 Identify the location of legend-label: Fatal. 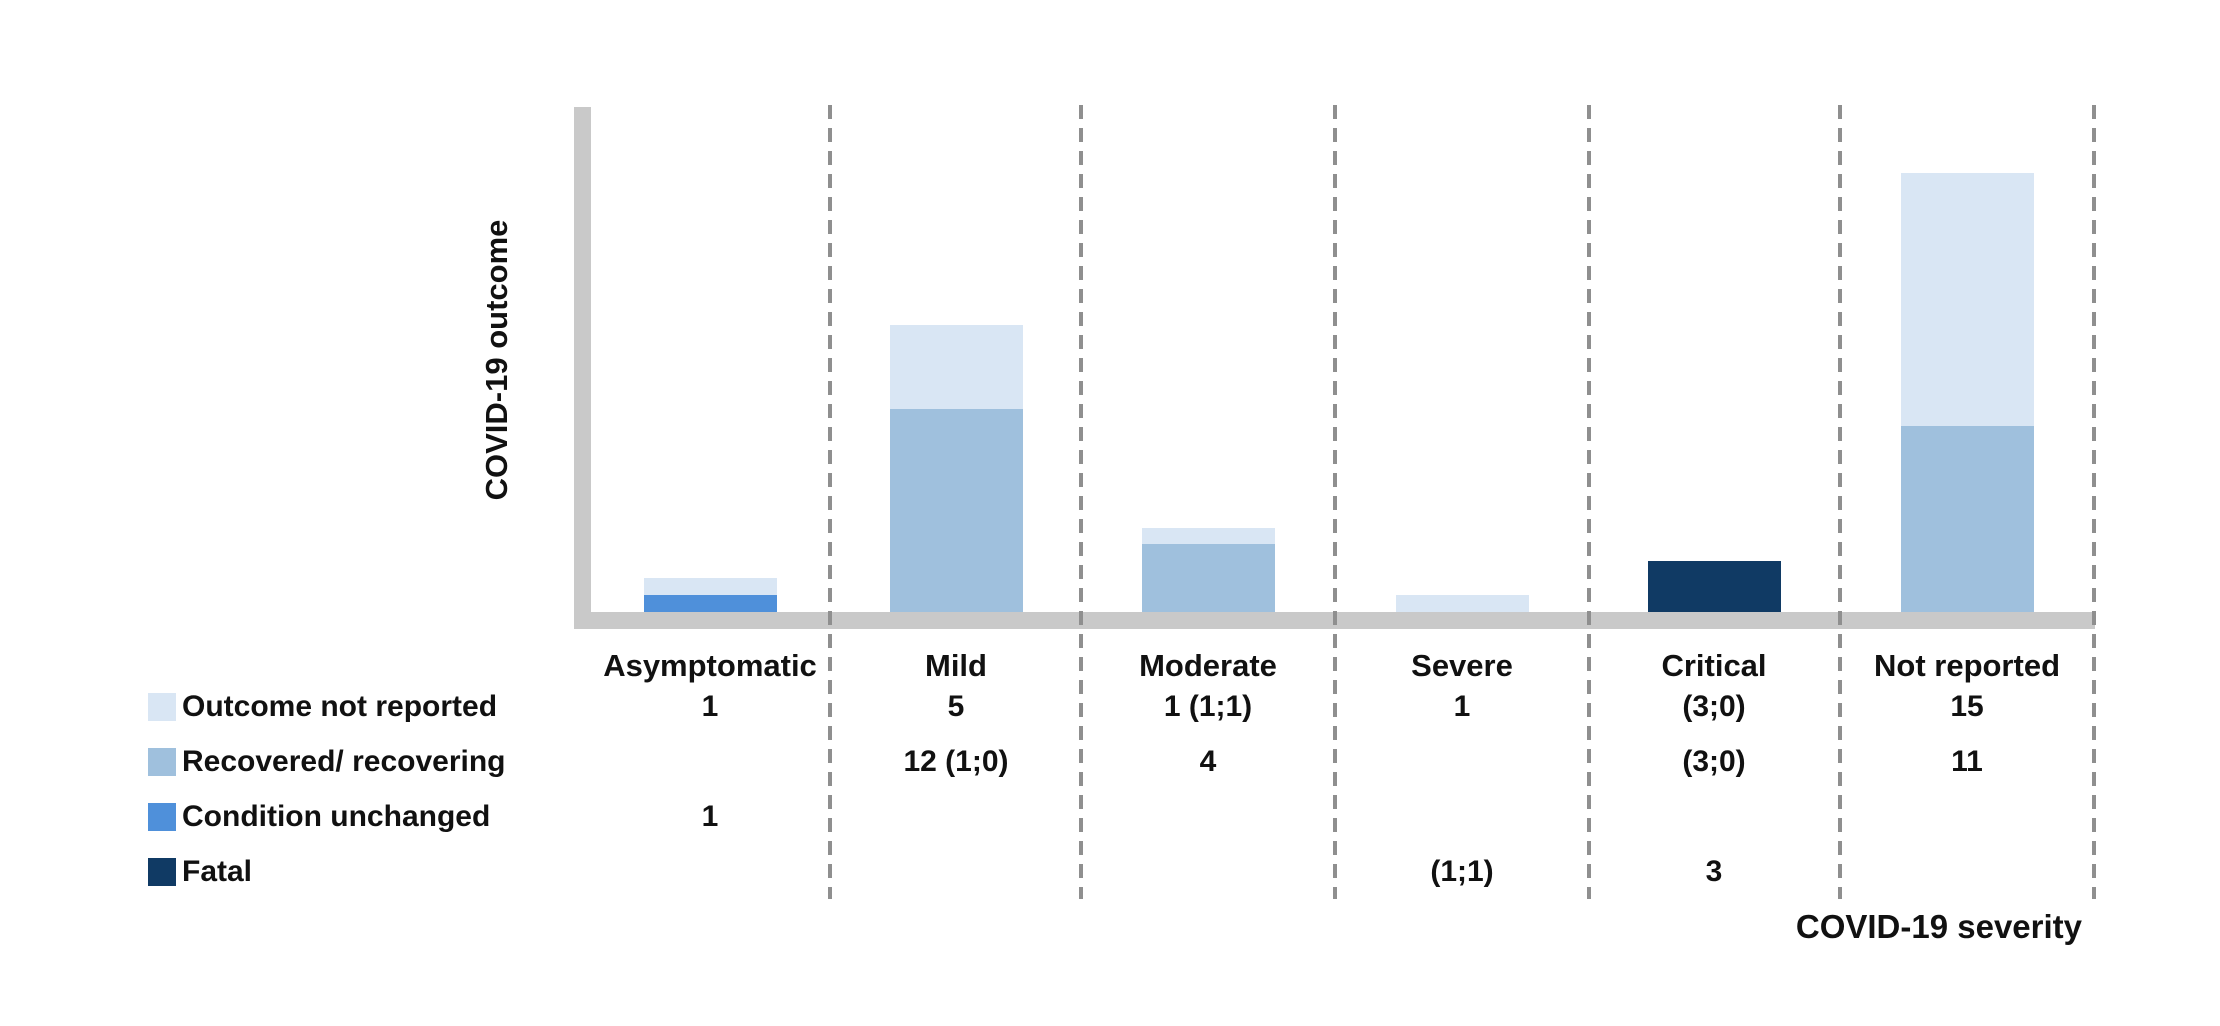
(217, 871).